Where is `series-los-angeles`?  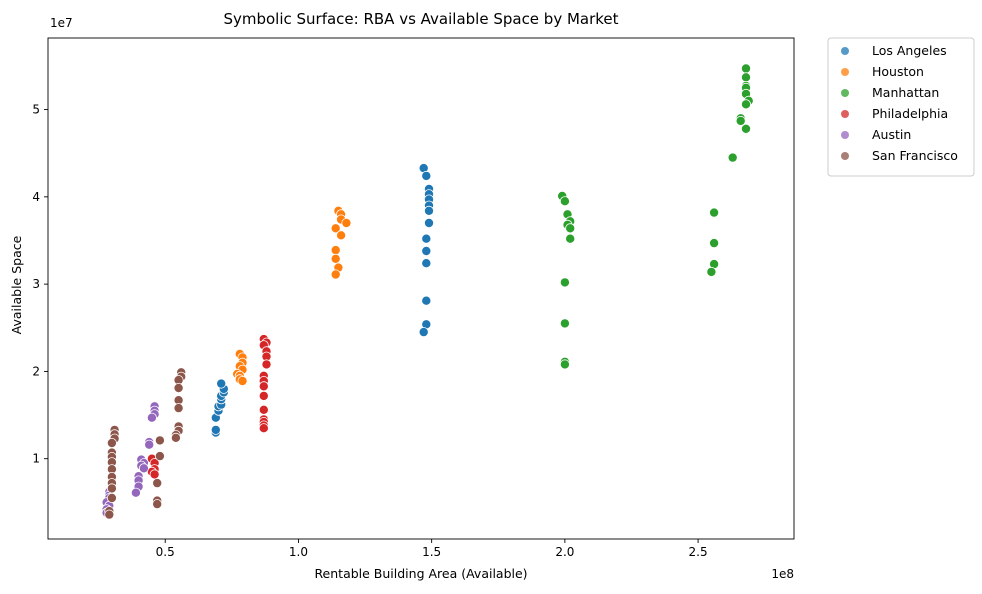
series-los-angeles is located at coordinates (322, 300).